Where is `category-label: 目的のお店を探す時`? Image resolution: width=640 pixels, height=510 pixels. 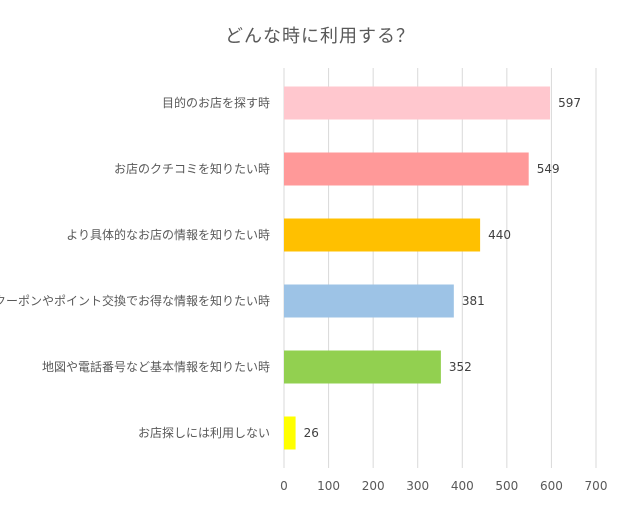
category-label: 目的のお店を探す時 is located at coordinates (216, 102).